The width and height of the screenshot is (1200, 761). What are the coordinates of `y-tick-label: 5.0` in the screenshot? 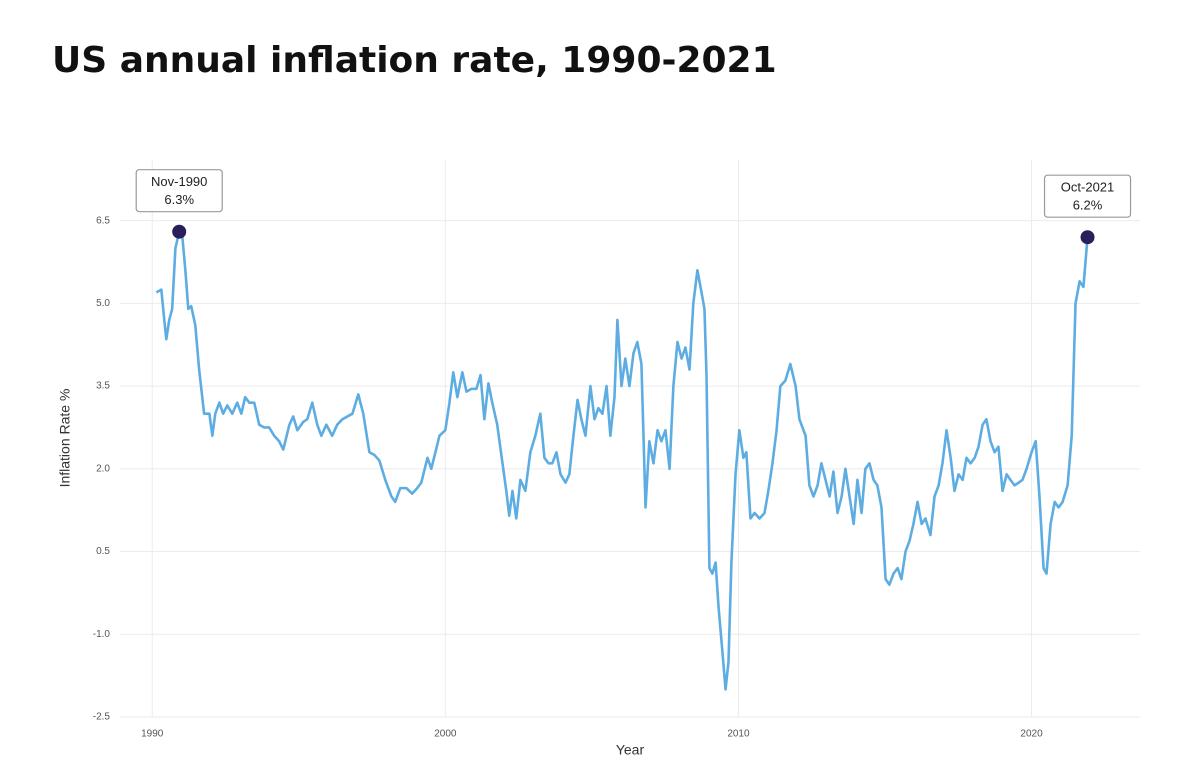 It's located at (103, 303).